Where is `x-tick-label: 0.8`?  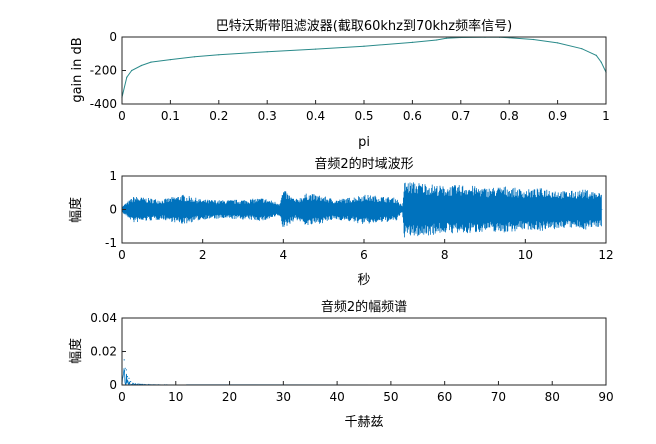
x-tick-label: 0.8 is located at coordinates (509, 116).